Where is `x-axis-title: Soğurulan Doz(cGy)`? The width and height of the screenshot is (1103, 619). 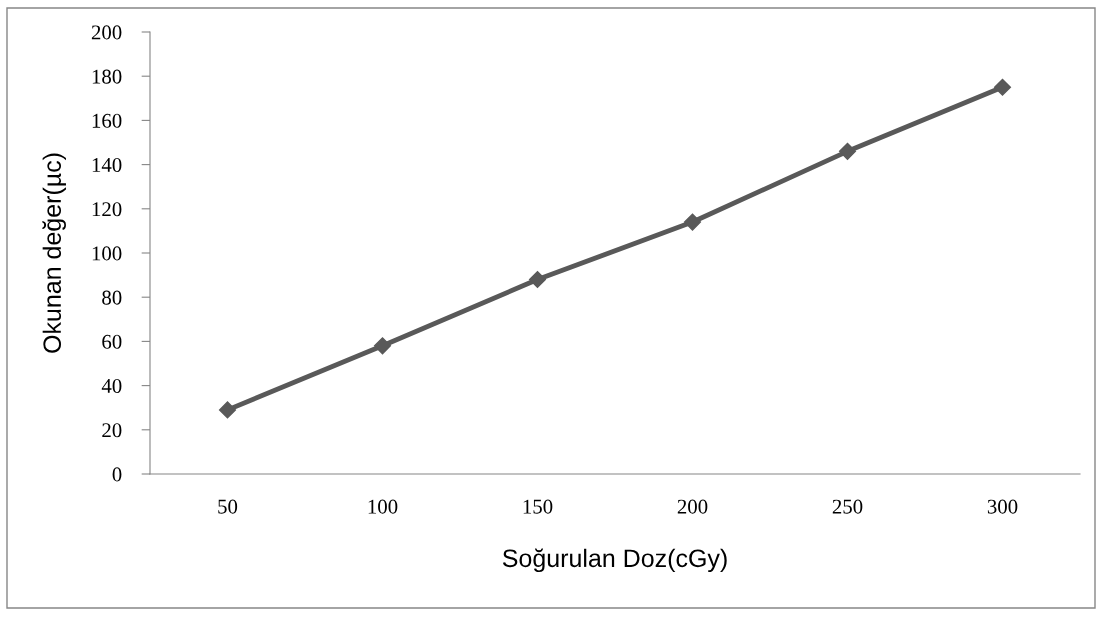 x-axis-title: Soğurulan Doz(cGy) is located at coordinates (614, 560).